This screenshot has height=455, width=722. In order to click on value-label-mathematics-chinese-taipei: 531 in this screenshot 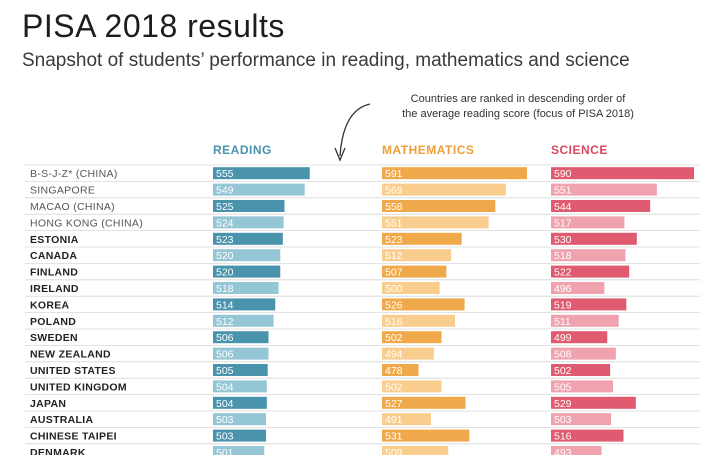, I will do `click(394, 437)`.